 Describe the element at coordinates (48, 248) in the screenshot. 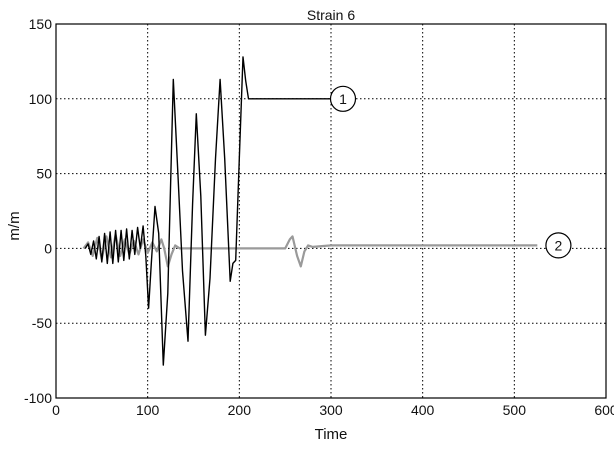

I see `y-tick-label: 0` at that location.